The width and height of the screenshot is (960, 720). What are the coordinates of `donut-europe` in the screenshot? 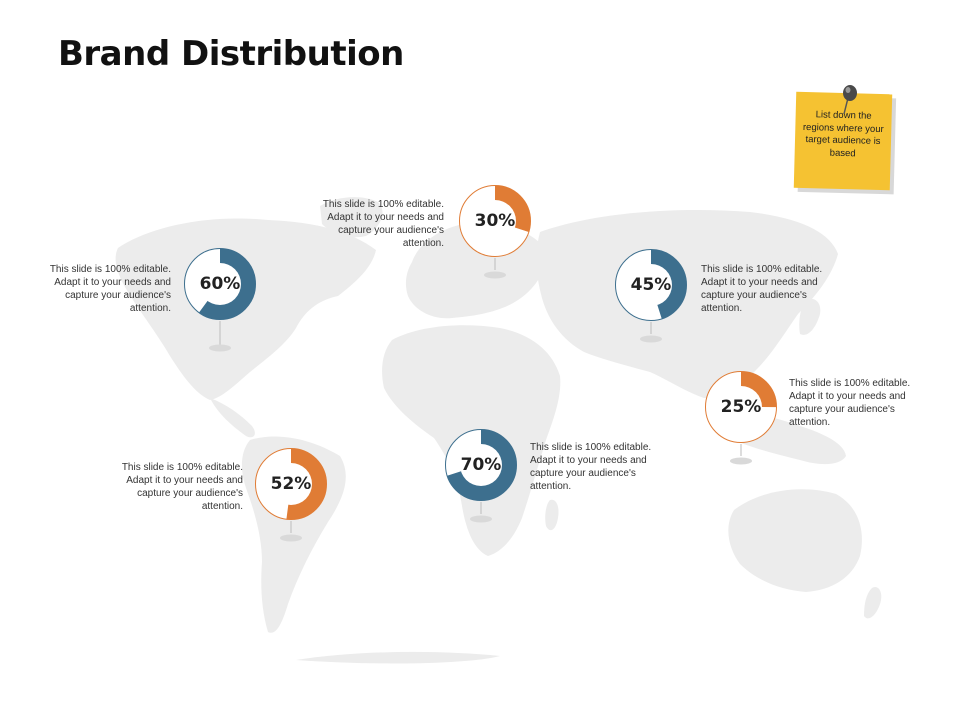 It's located at (495, 232).